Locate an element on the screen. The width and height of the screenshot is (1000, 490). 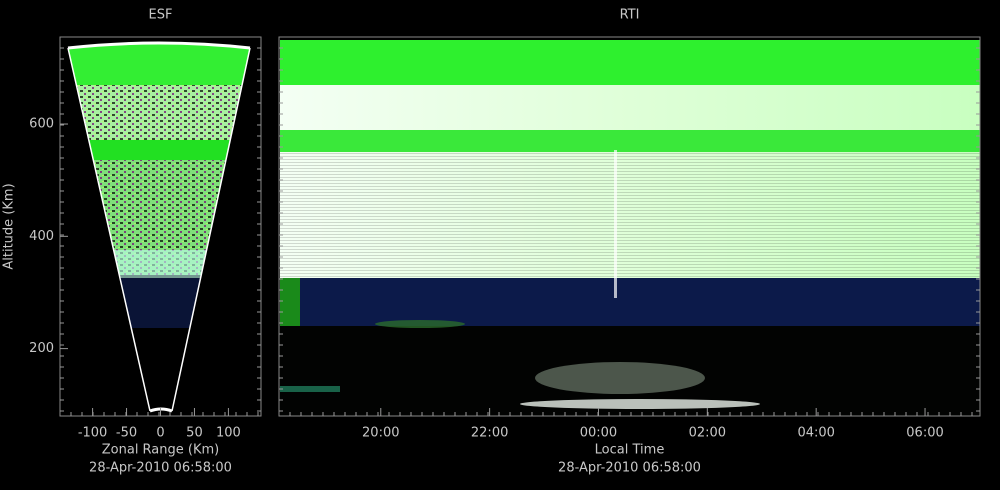
x-tick-label: -50 is located at coordinates (126, 433).